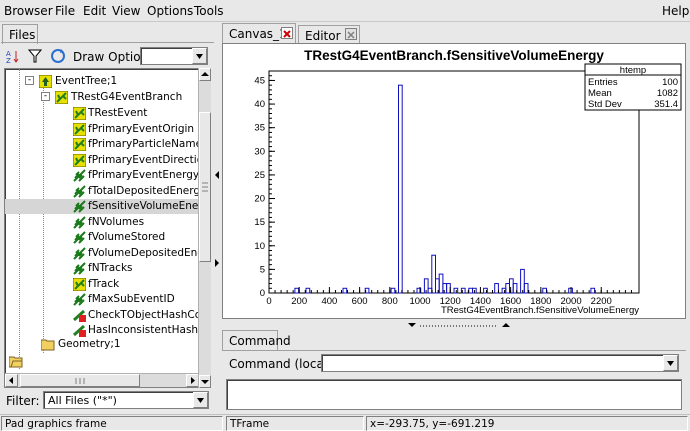 The width and height of the screenshot is (690, 431). What do you see at coordinates (510, 301) in the screenshot?
I see `x-tick-label: 1600` at bounding box center [510, 301].